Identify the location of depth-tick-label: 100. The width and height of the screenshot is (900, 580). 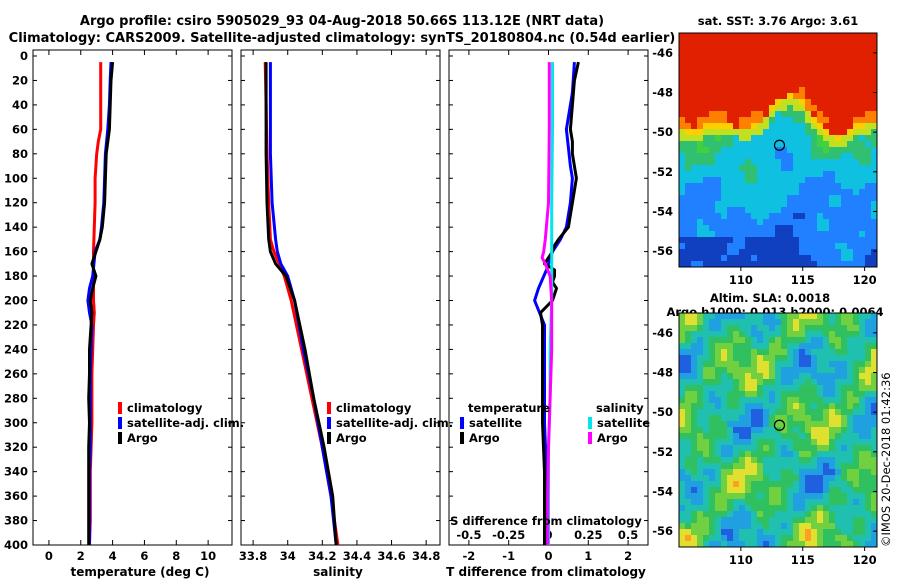
(16, 178).